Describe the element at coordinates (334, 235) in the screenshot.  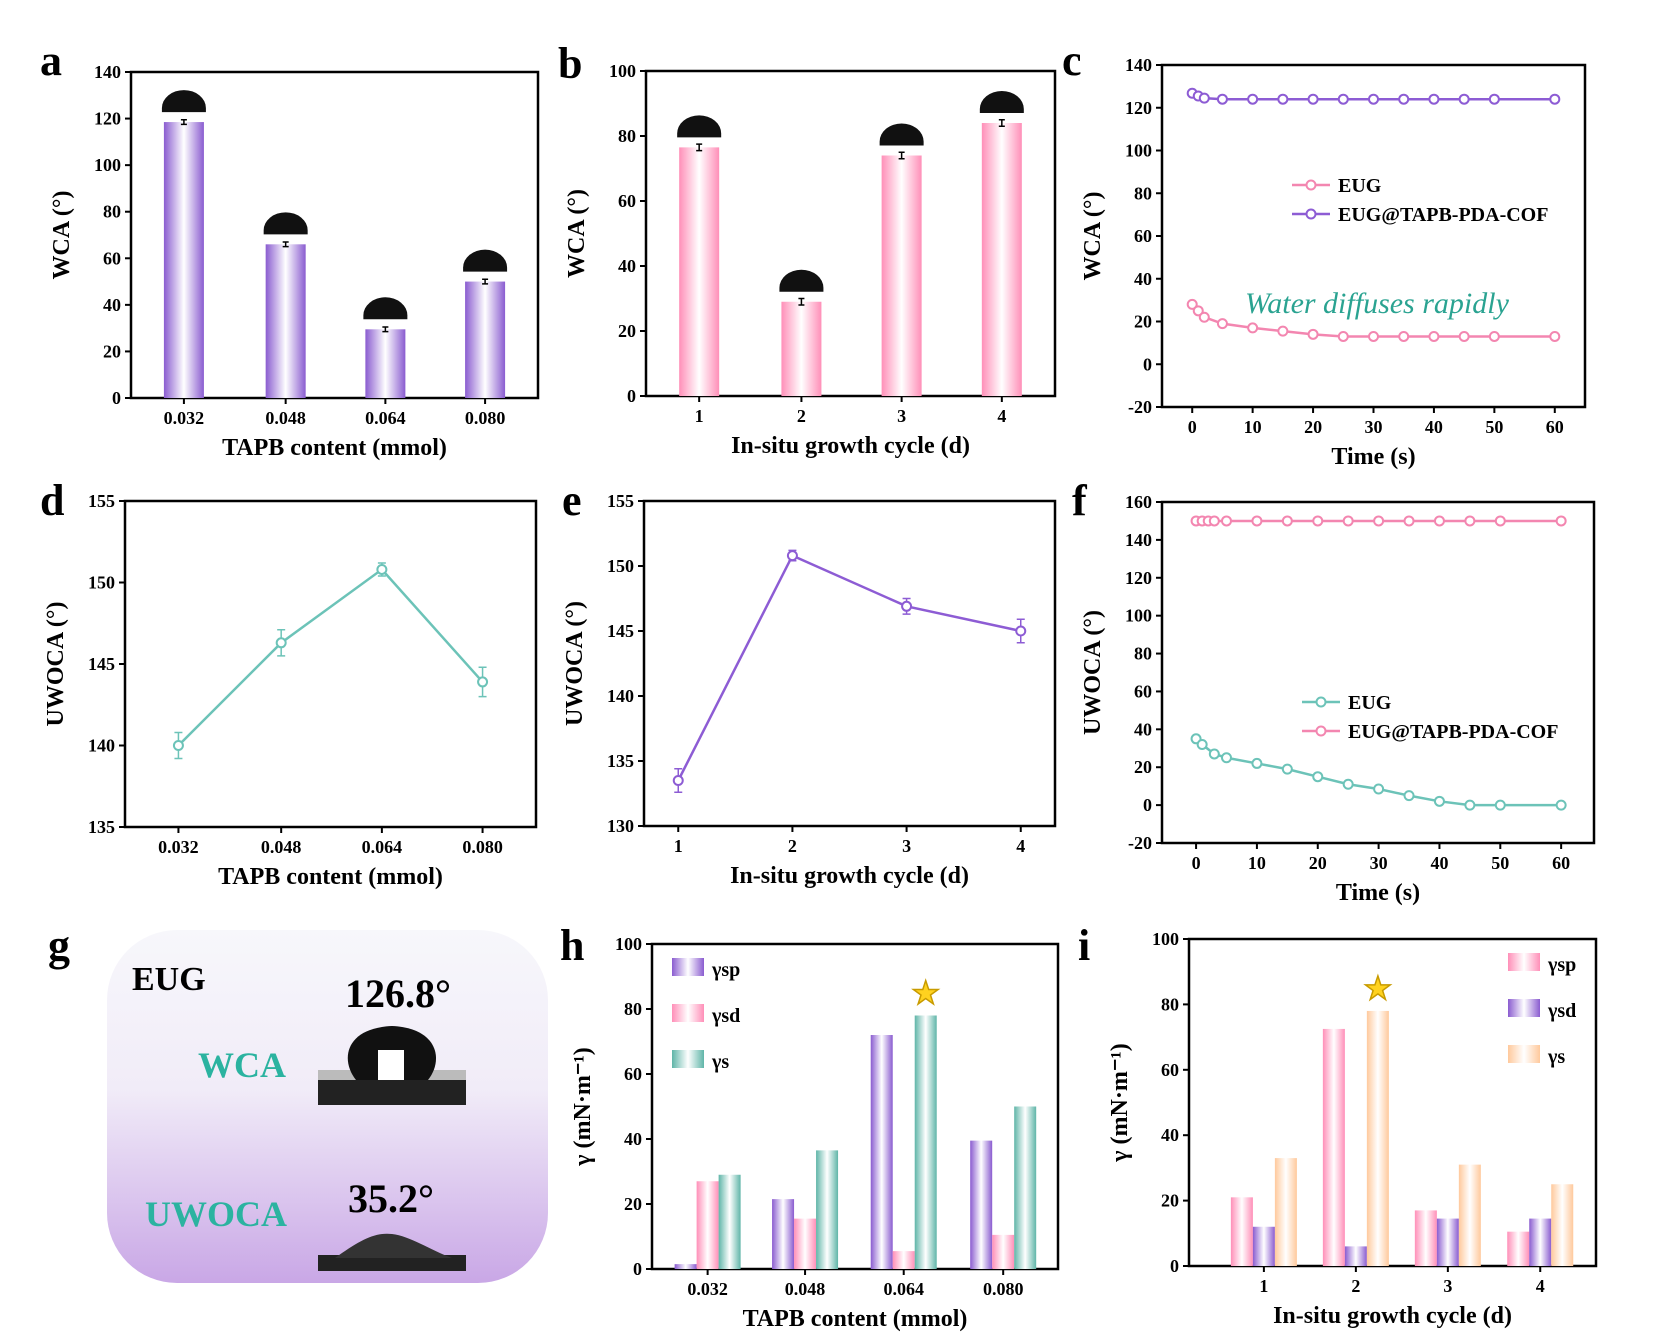
I see `plot-frame` at that location.